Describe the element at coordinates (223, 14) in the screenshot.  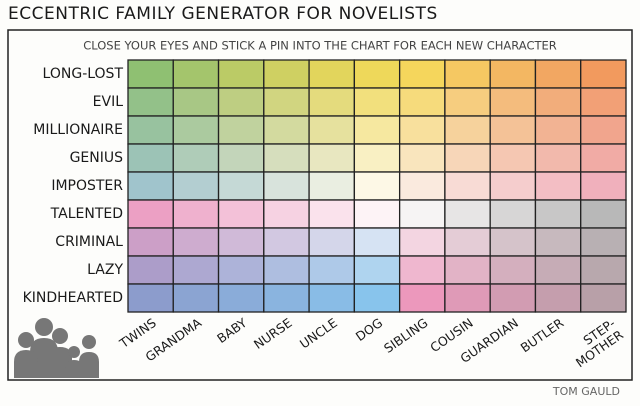
I see `title: ECCENTRIC FAMILY GENERATOR FOR NOVELISTS` at that location.